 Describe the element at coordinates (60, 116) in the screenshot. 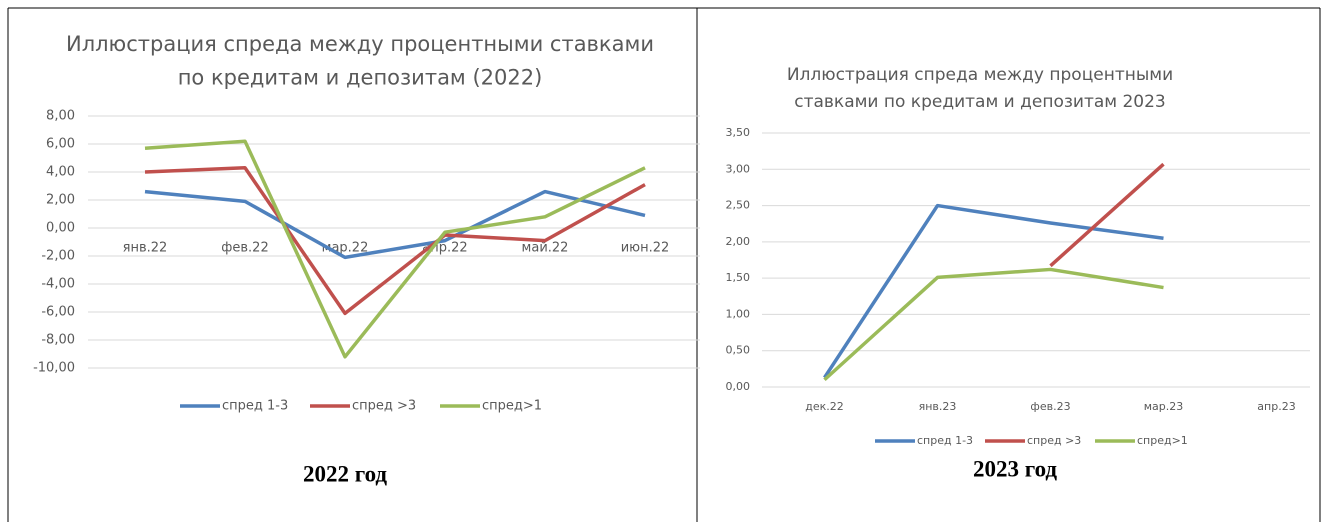

I see `y-tick-label: 8,00` at that location.